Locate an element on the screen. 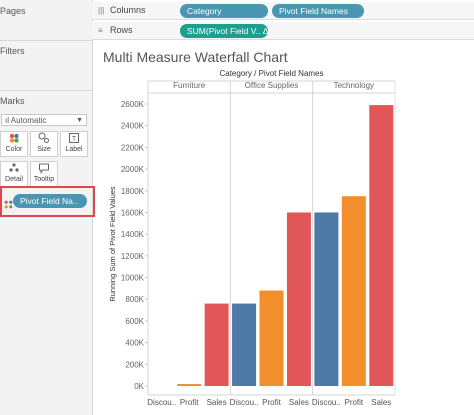  color-dots-icon is located at coordinates (8, 205).